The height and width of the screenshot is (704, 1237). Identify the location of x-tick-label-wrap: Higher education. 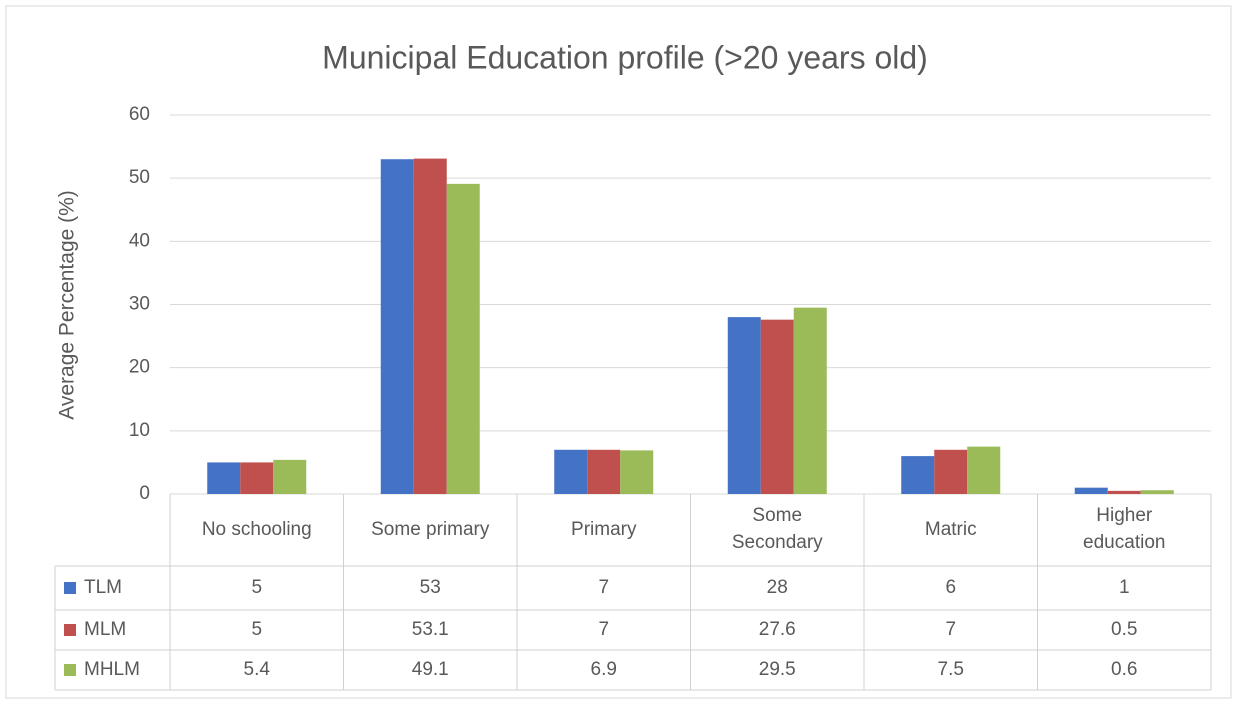
(1125, 530).